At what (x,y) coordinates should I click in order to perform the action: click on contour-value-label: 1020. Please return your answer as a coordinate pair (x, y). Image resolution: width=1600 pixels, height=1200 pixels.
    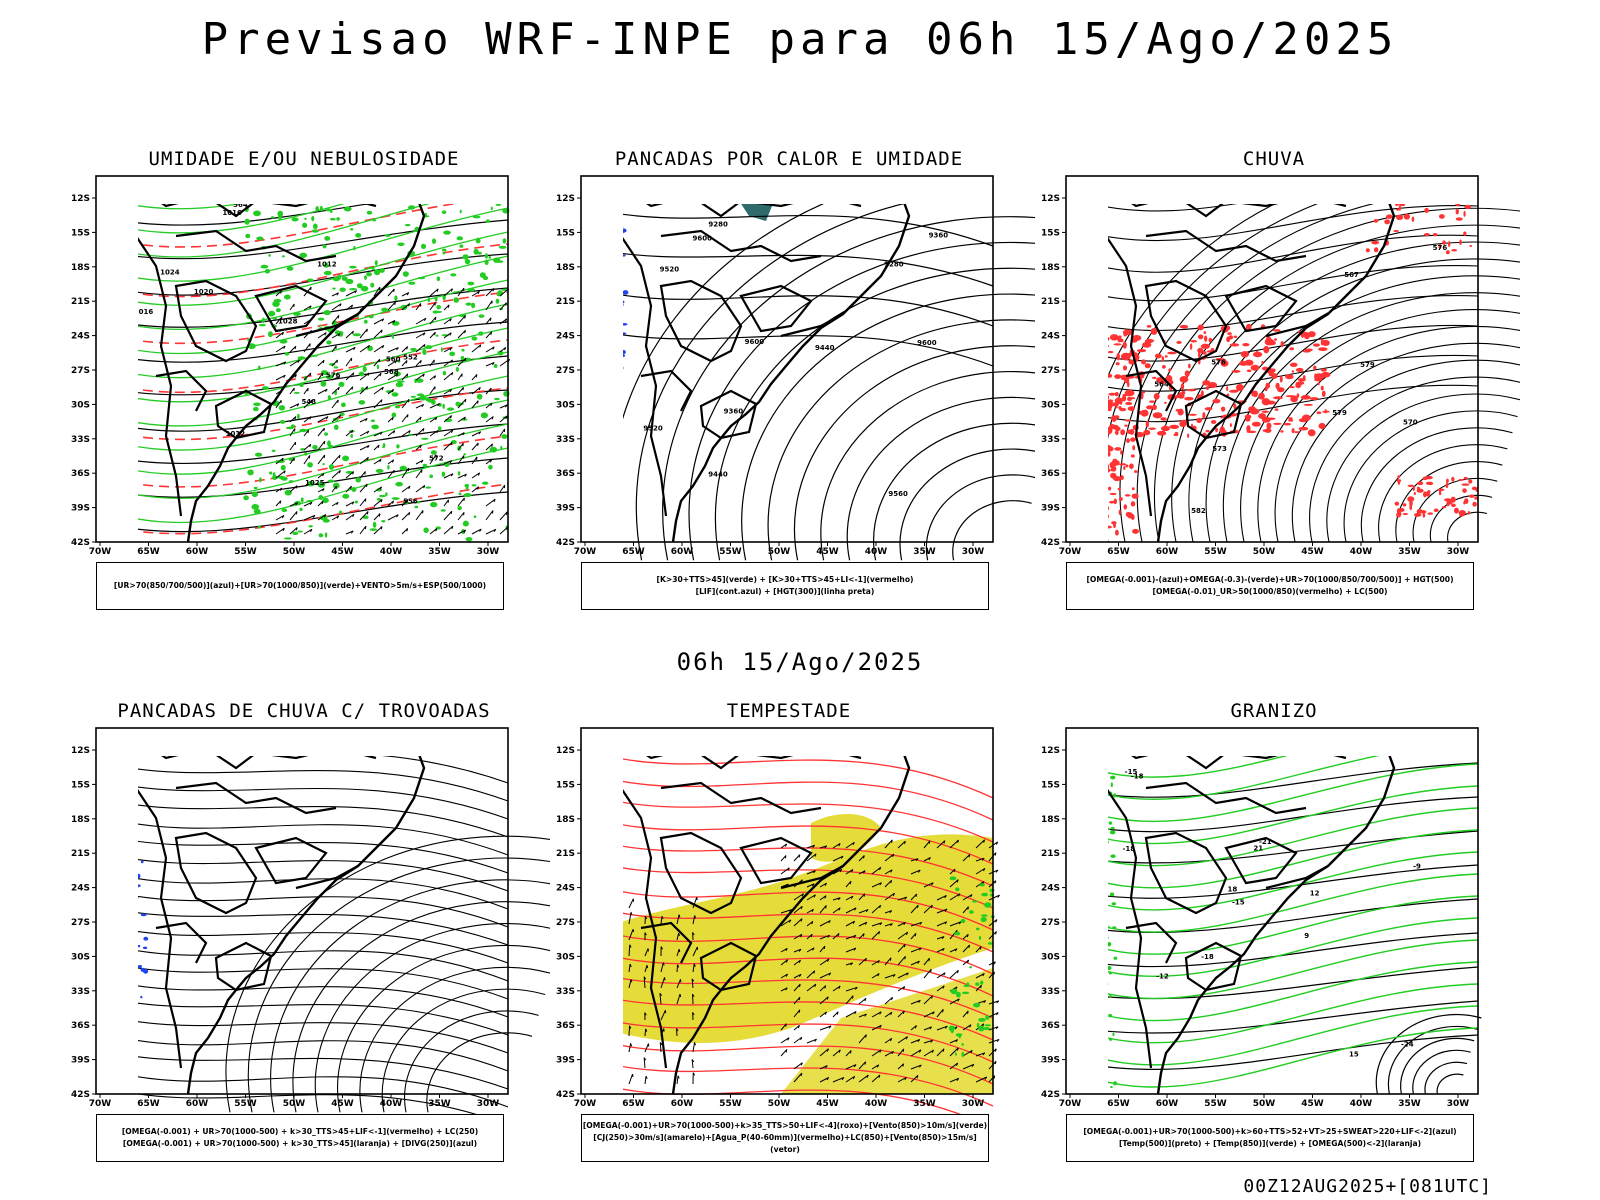
    Looking at the image, I should click on (204, 292).